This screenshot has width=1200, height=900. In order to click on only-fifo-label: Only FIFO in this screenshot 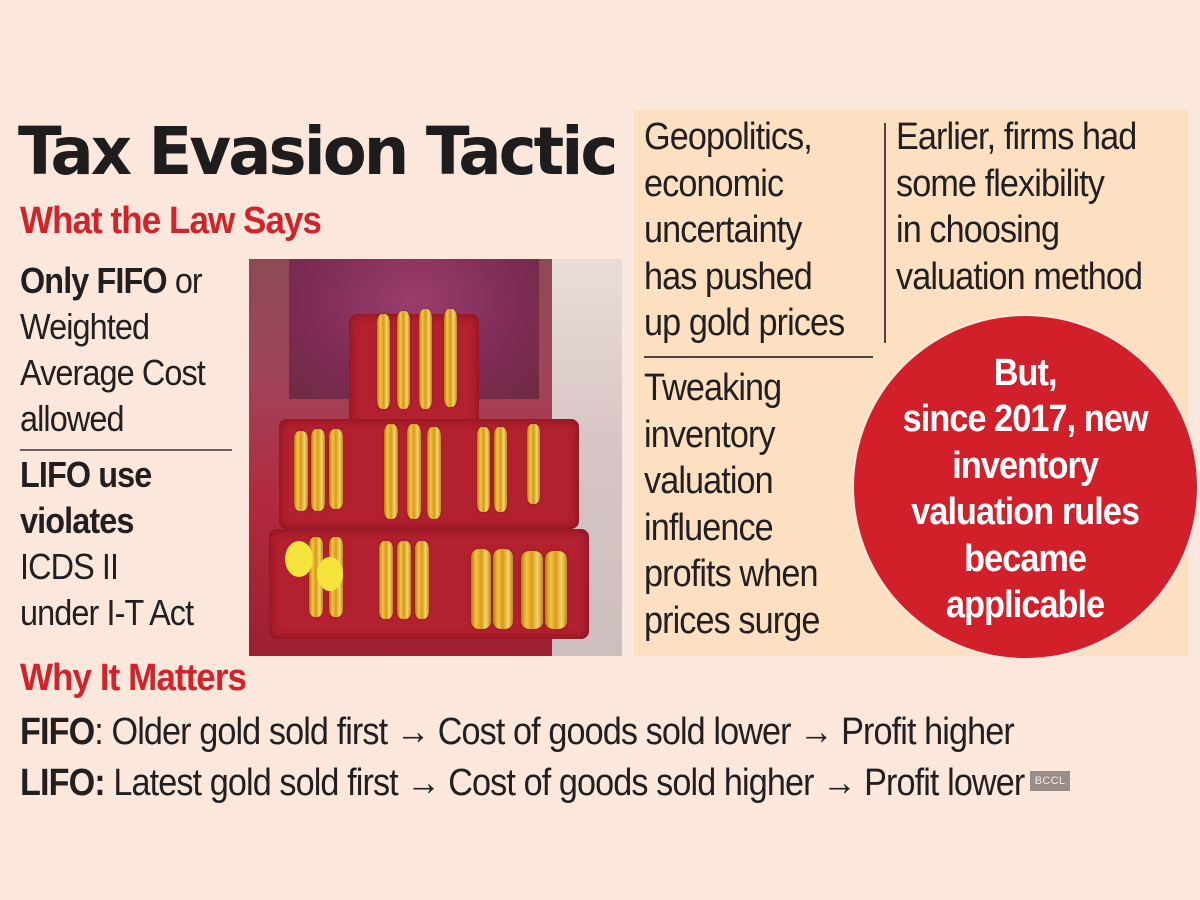, I will do `click(94, 280)`.